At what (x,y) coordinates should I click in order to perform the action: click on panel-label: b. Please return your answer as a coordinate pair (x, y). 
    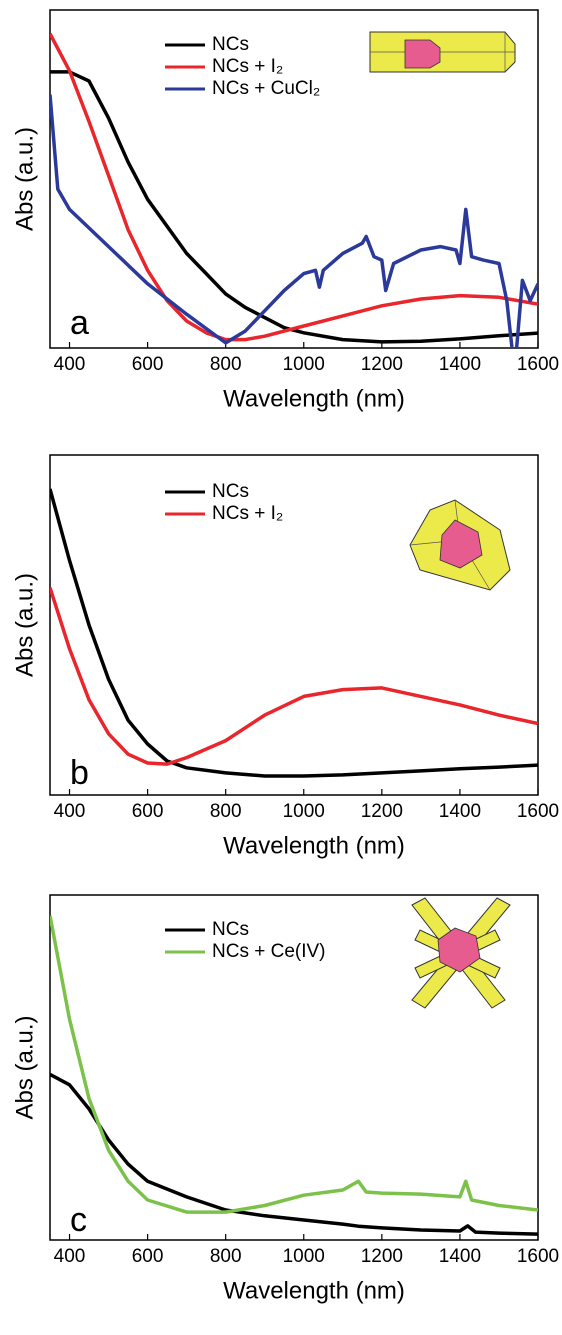
    Looking at the image, I should click on (79, 773).